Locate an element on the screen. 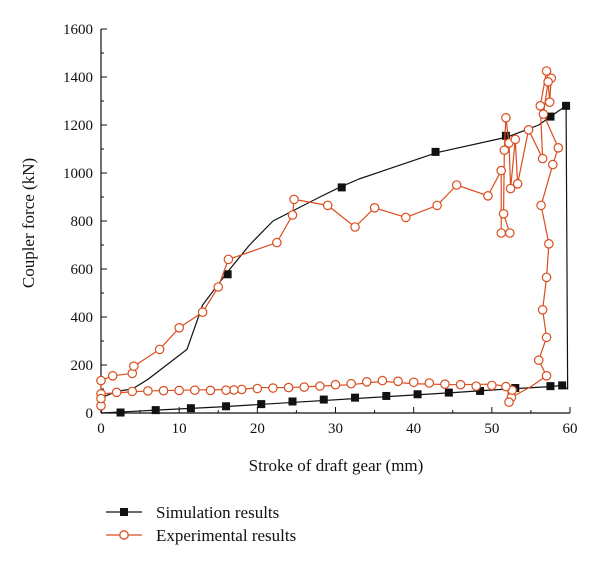  y-tick-label: 0 is located at coordinates (90, 414).